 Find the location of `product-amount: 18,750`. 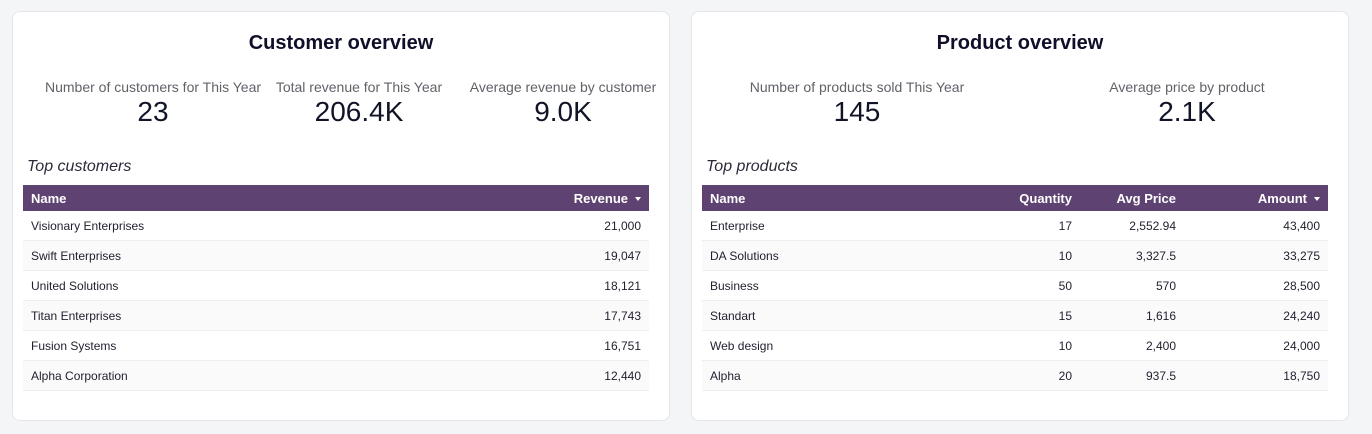

product-amount: 18,750 is located at coordinates (1256, 375).